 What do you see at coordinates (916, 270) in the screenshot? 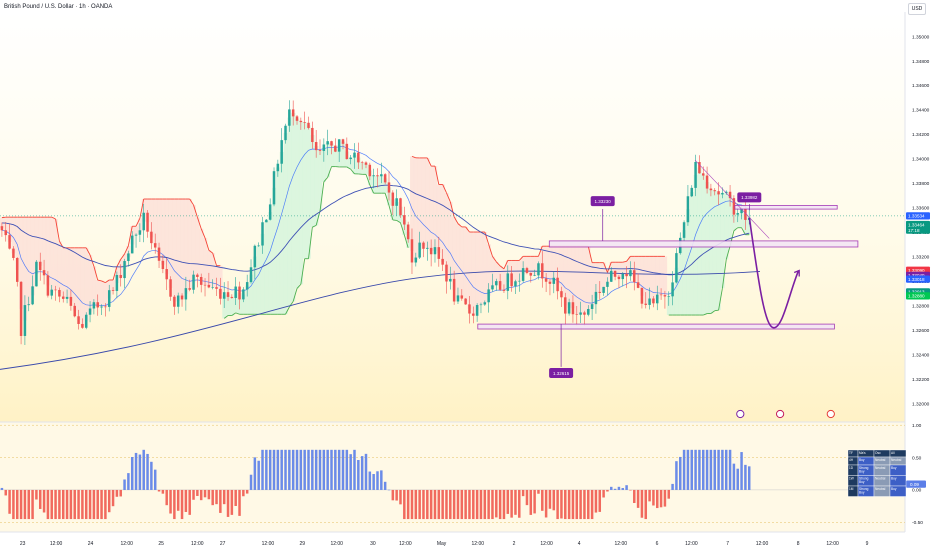
I see `price-tag-label: 1.33090` at bounding box center [916, 270].